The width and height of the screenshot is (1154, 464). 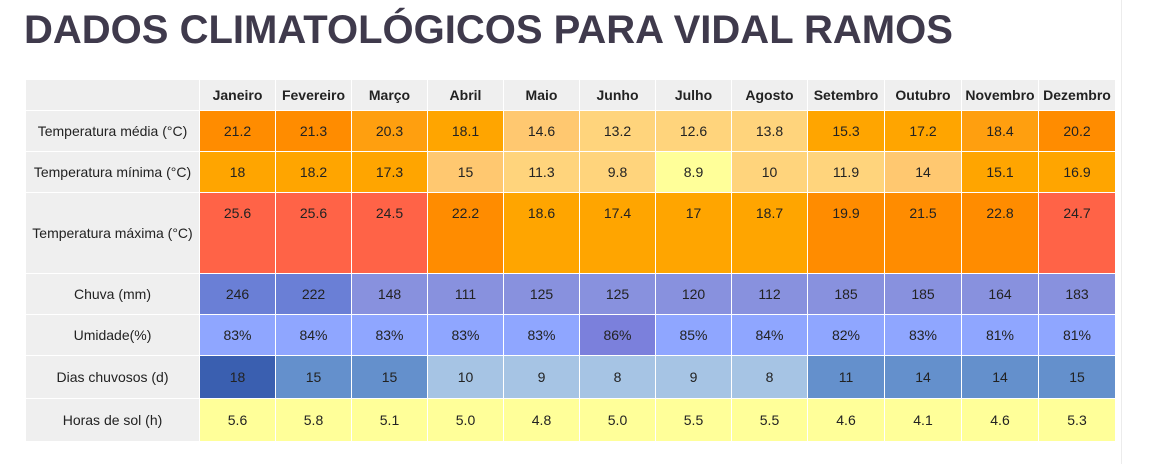 What do you see at coordinates (617, 131) in the screenshot?
I see `table-cell: 13.2` at bounding box center [617, 131].